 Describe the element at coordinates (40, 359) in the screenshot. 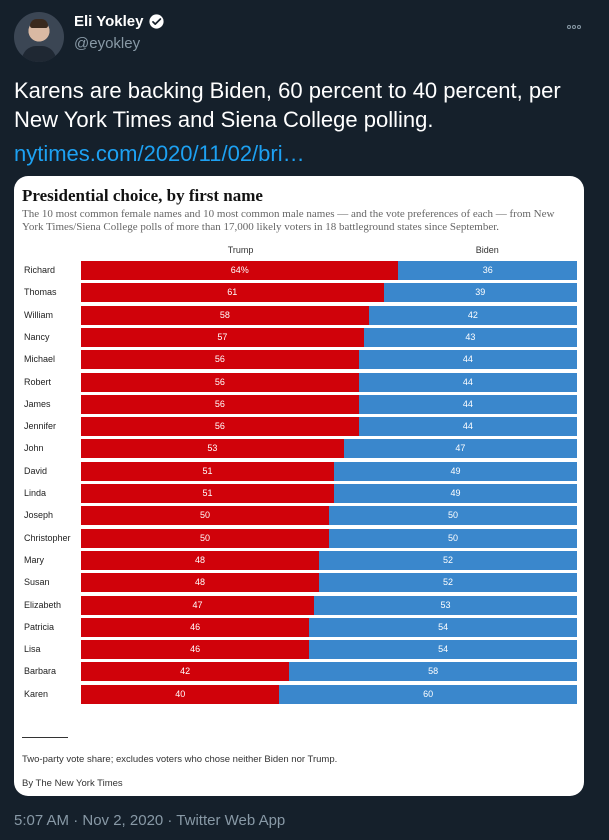

I see `row-label-michael: Michael` at that location.